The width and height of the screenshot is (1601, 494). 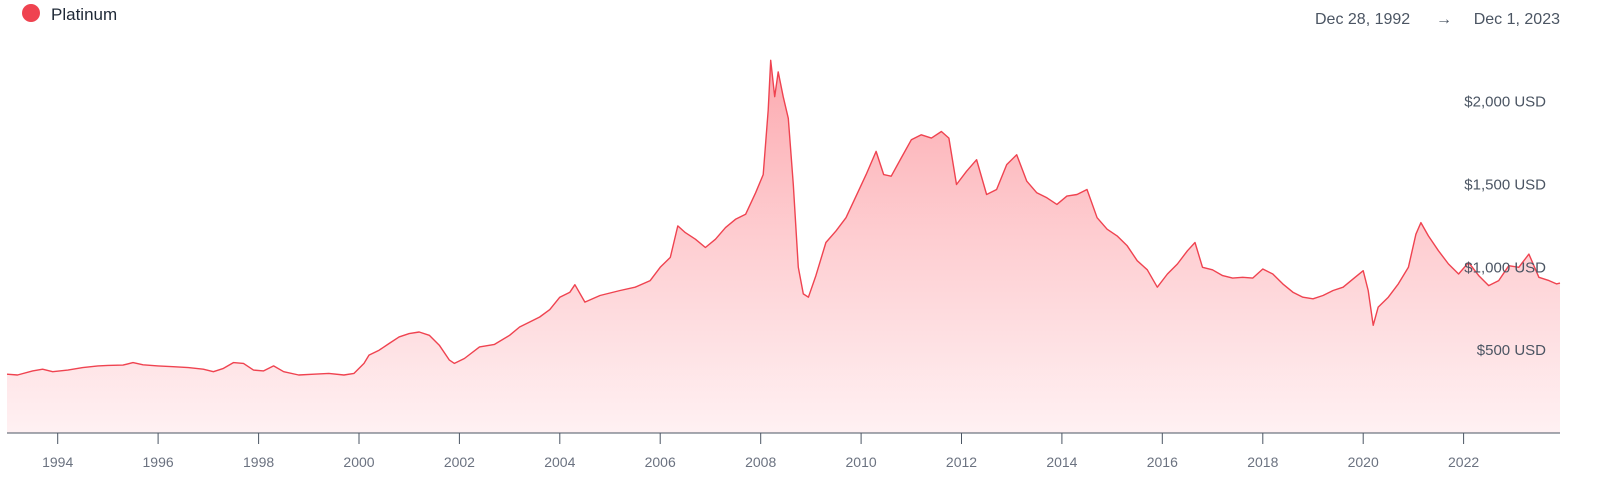 I want to click on x-tick-label: 2006, so click(x=660, y=462).